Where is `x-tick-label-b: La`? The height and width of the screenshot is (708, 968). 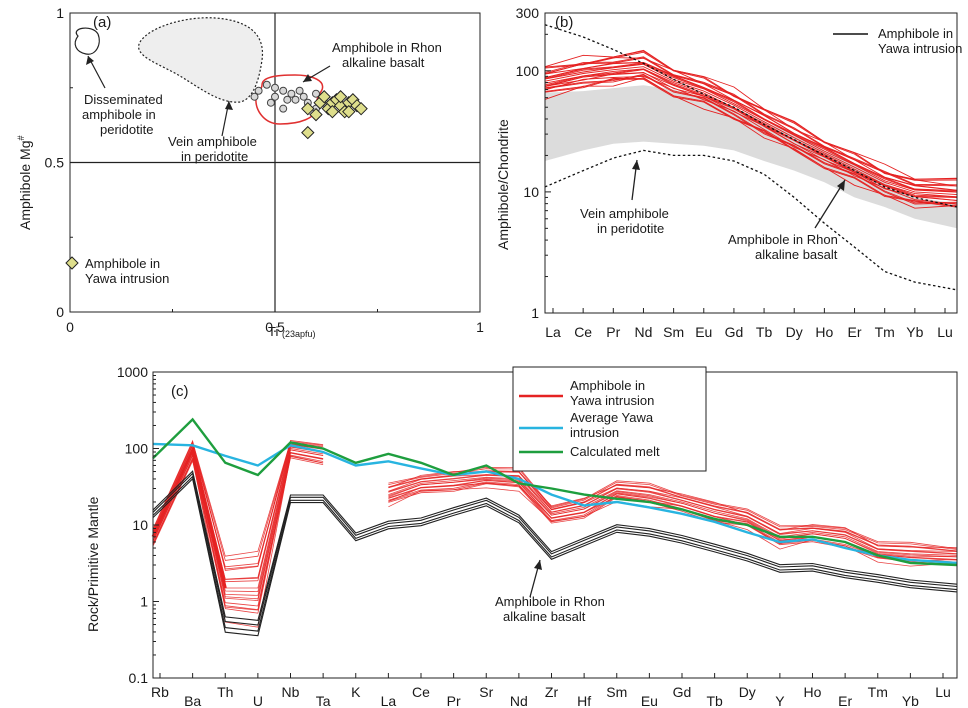
x-tick-label-b: La is located at coordinates (553, 332).